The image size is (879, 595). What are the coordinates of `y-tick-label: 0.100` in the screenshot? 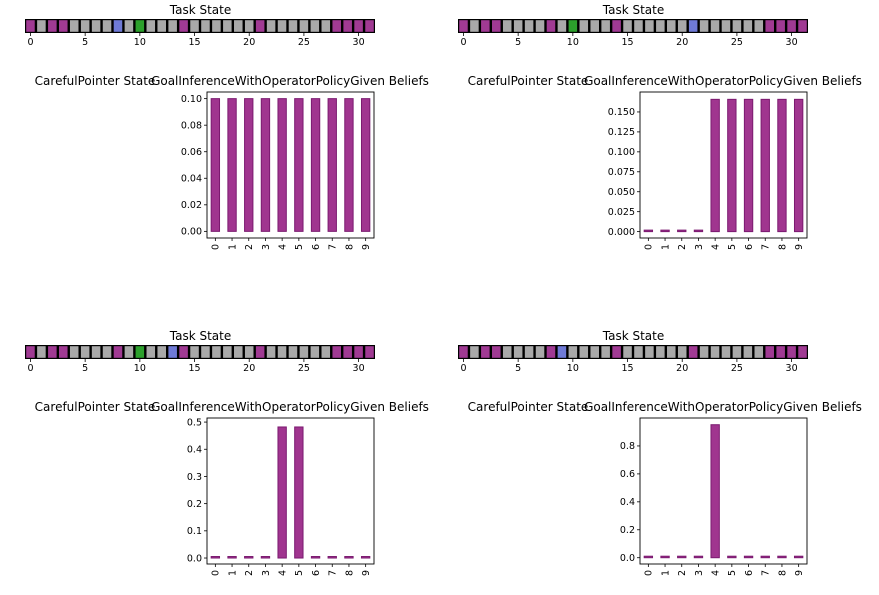 It's located at (621, 152).